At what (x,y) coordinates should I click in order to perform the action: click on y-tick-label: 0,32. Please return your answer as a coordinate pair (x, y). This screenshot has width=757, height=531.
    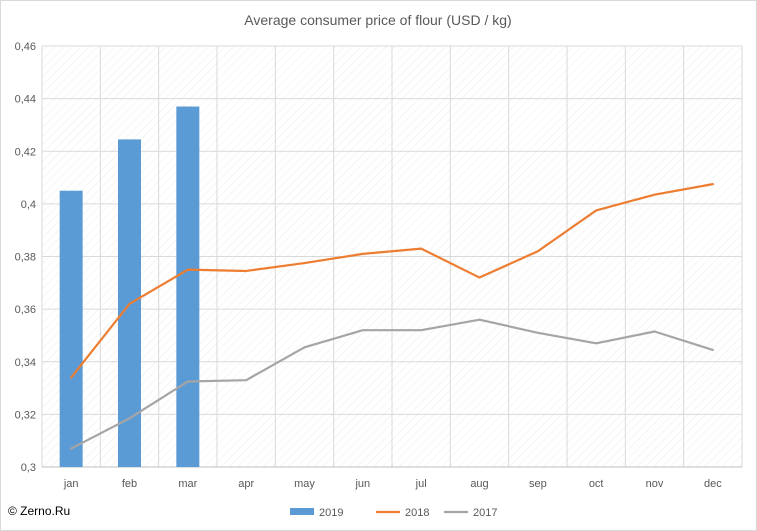
    Looking at the image, I should click on (25, 415).